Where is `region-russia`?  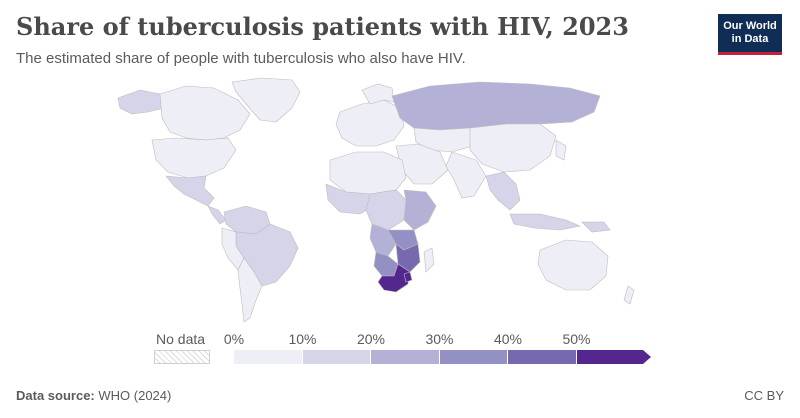 region-russia is located at coordinates (496, 106).